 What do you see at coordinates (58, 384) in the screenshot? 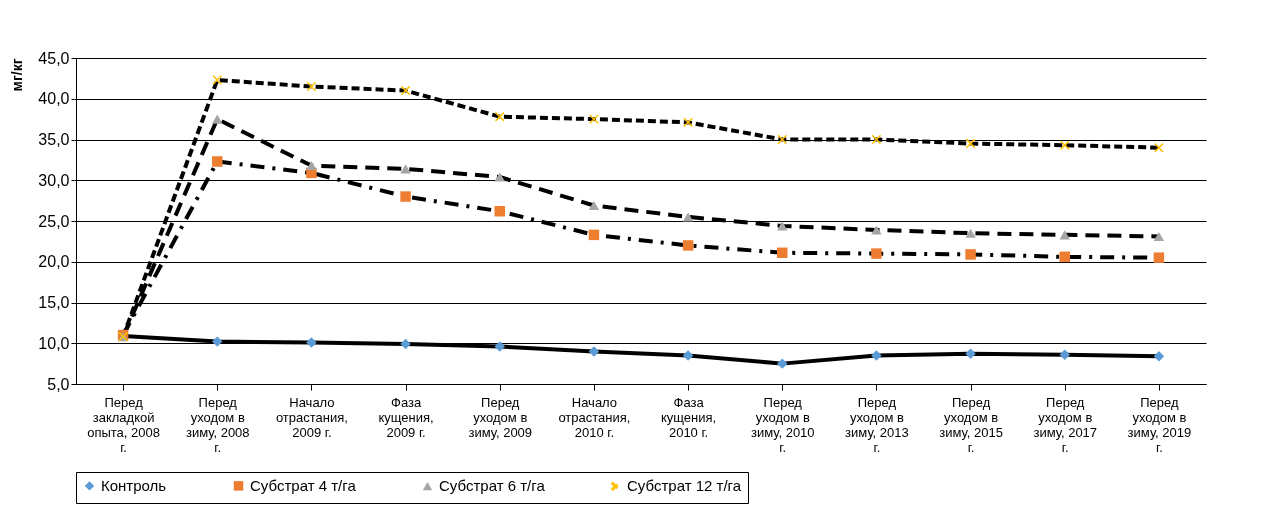
I see `y-tick-label: 5,0` at bounding box center [58, 384].